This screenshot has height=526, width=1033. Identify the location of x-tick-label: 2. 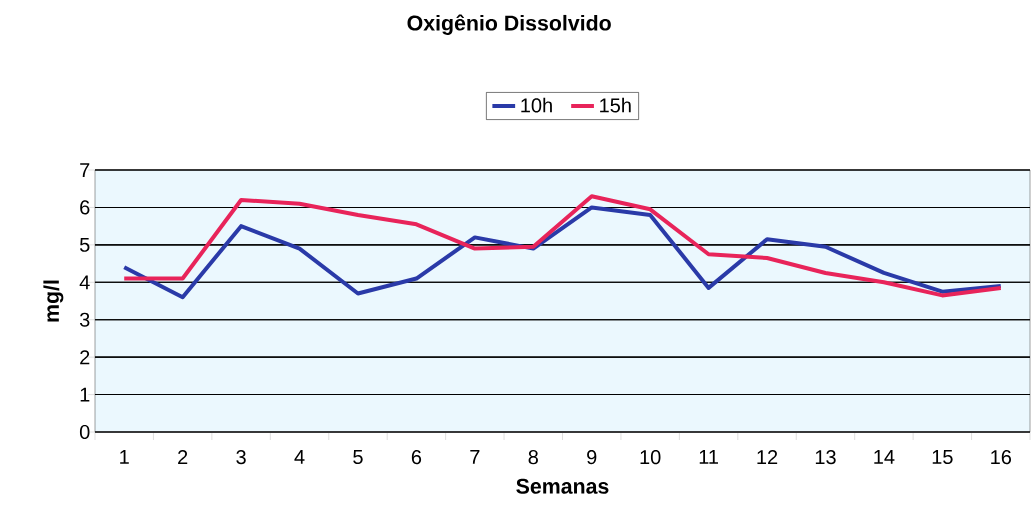
(183, 457).